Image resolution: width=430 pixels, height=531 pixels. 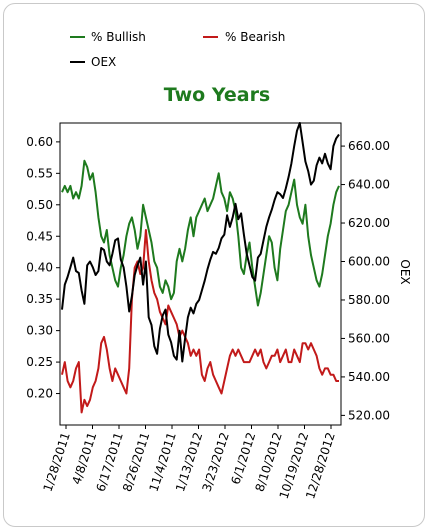 What do you see at coordinates (39, 331) in the screenshot?
I see `y-tick-label-2: 0.30` at bounding box center [39, 331].